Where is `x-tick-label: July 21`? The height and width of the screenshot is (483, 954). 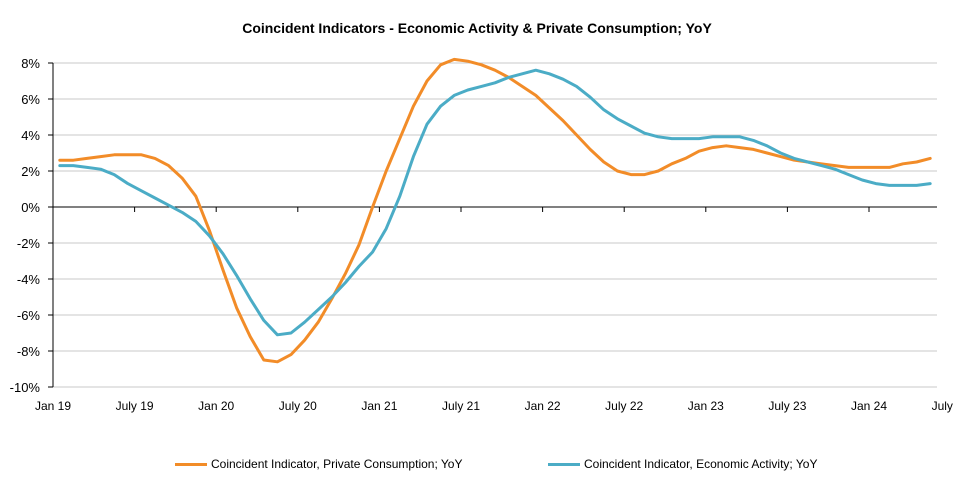 x-tick-label: July 21 is located at coordinates (461, 406).